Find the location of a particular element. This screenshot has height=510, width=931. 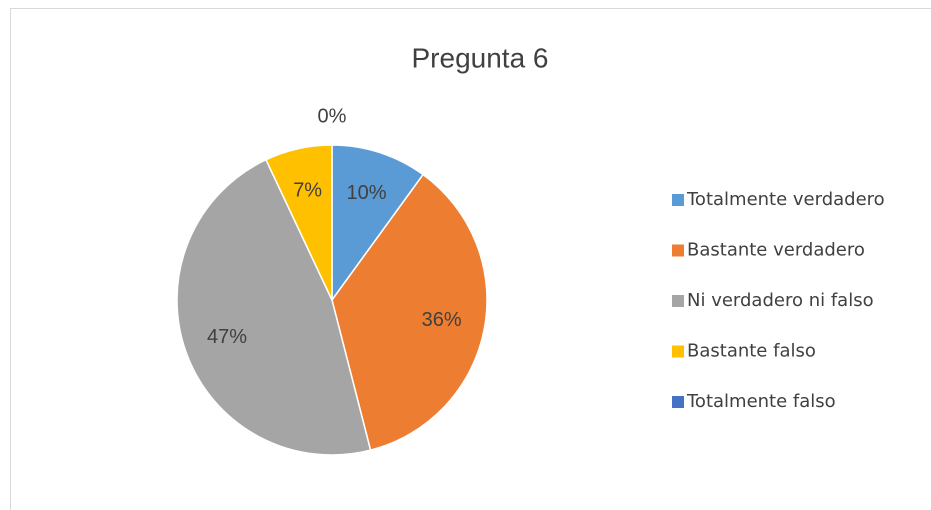

data-label: 7% is located at coordinates (307, 190).